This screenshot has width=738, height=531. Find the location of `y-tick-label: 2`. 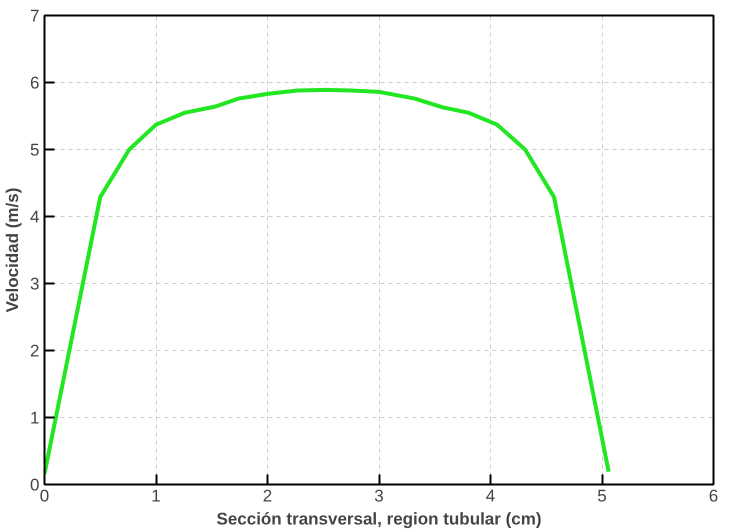

y-tick-label: 2 is located at coordinates (35, 351).